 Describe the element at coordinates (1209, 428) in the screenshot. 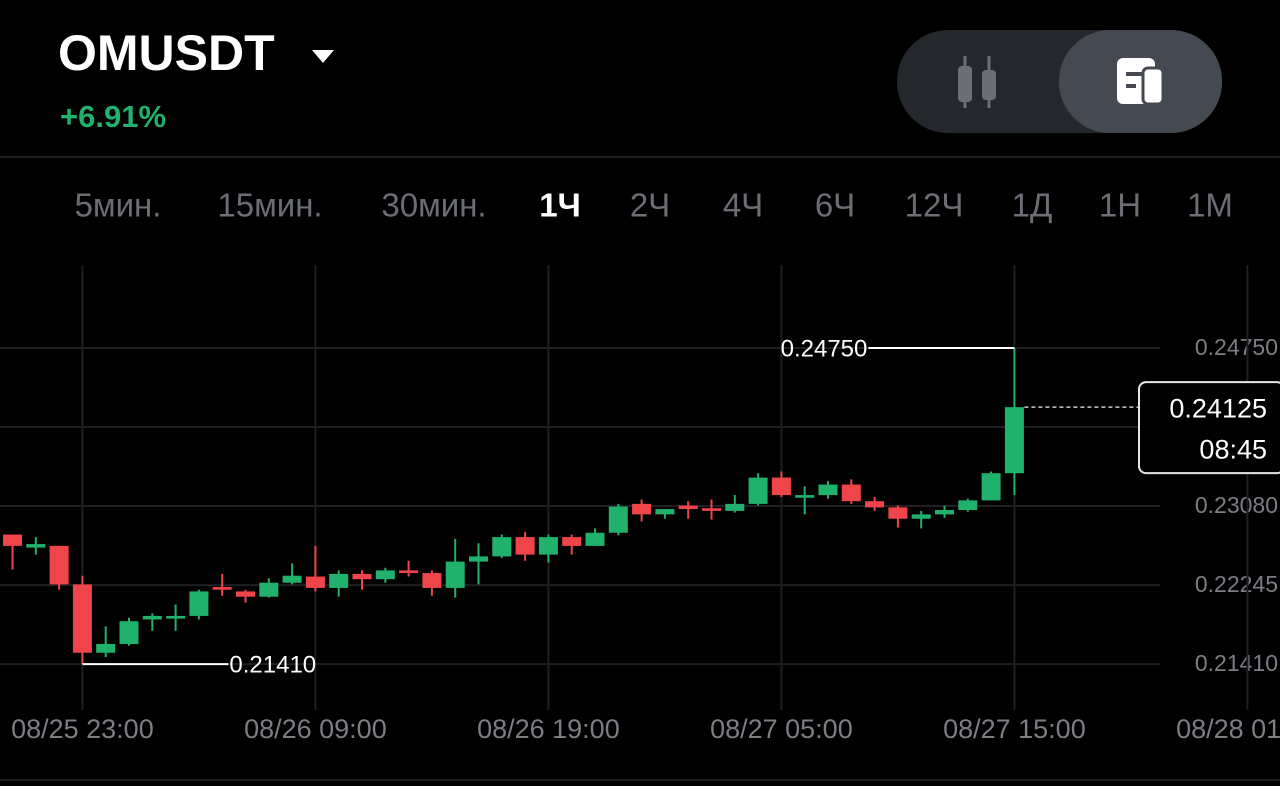

I see `last-price-box` at that location.